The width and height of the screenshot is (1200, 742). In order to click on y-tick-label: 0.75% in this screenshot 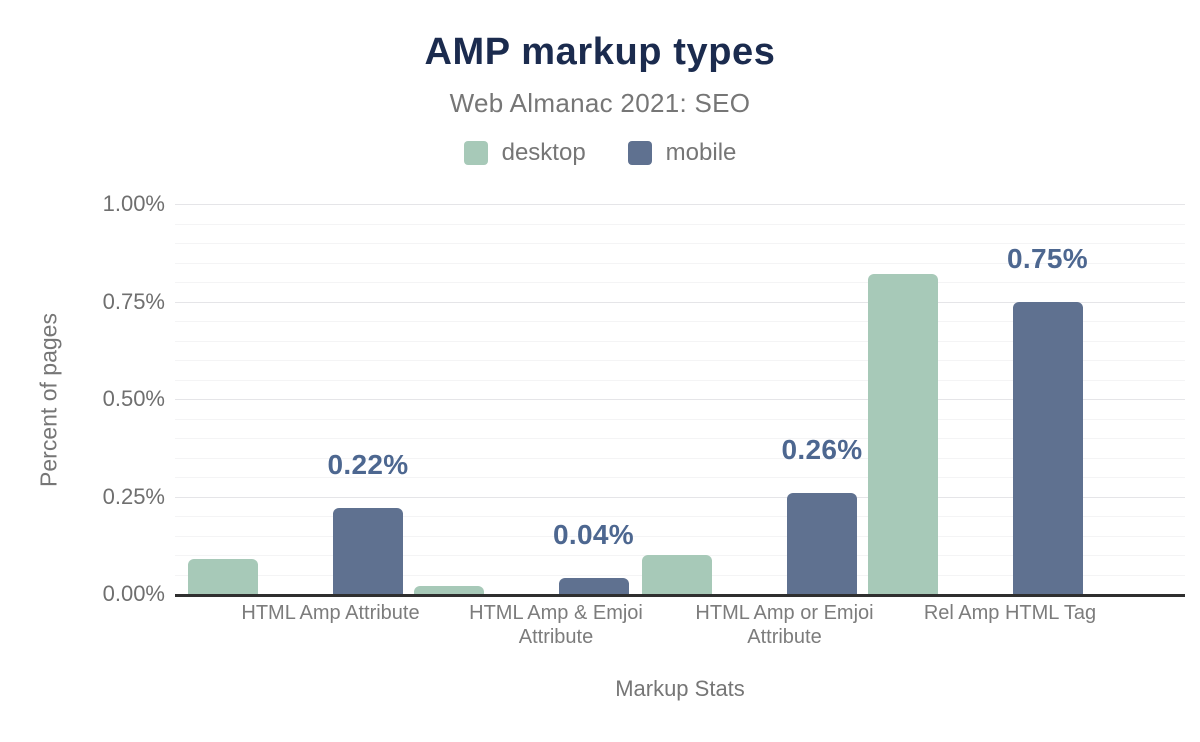, I will do `click(133, 301)`.